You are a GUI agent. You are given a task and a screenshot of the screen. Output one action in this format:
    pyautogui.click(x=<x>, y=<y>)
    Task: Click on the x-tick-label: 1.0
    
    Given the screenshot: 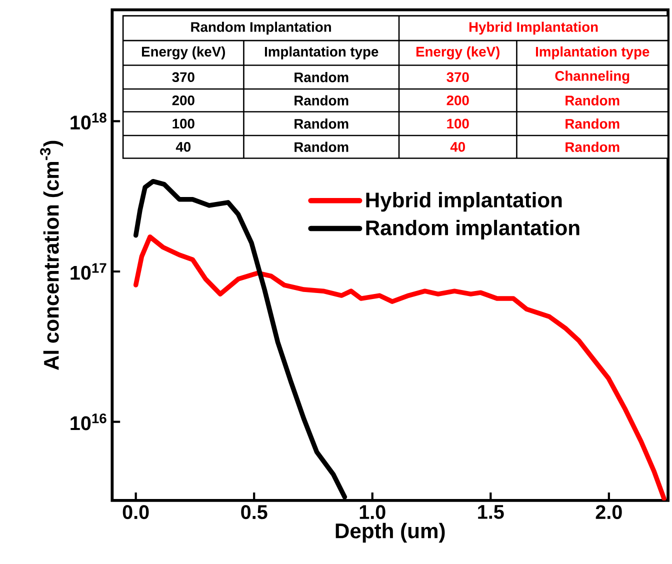 What is the action you would take?
    pyautogui.click(x=373, y=512)
    